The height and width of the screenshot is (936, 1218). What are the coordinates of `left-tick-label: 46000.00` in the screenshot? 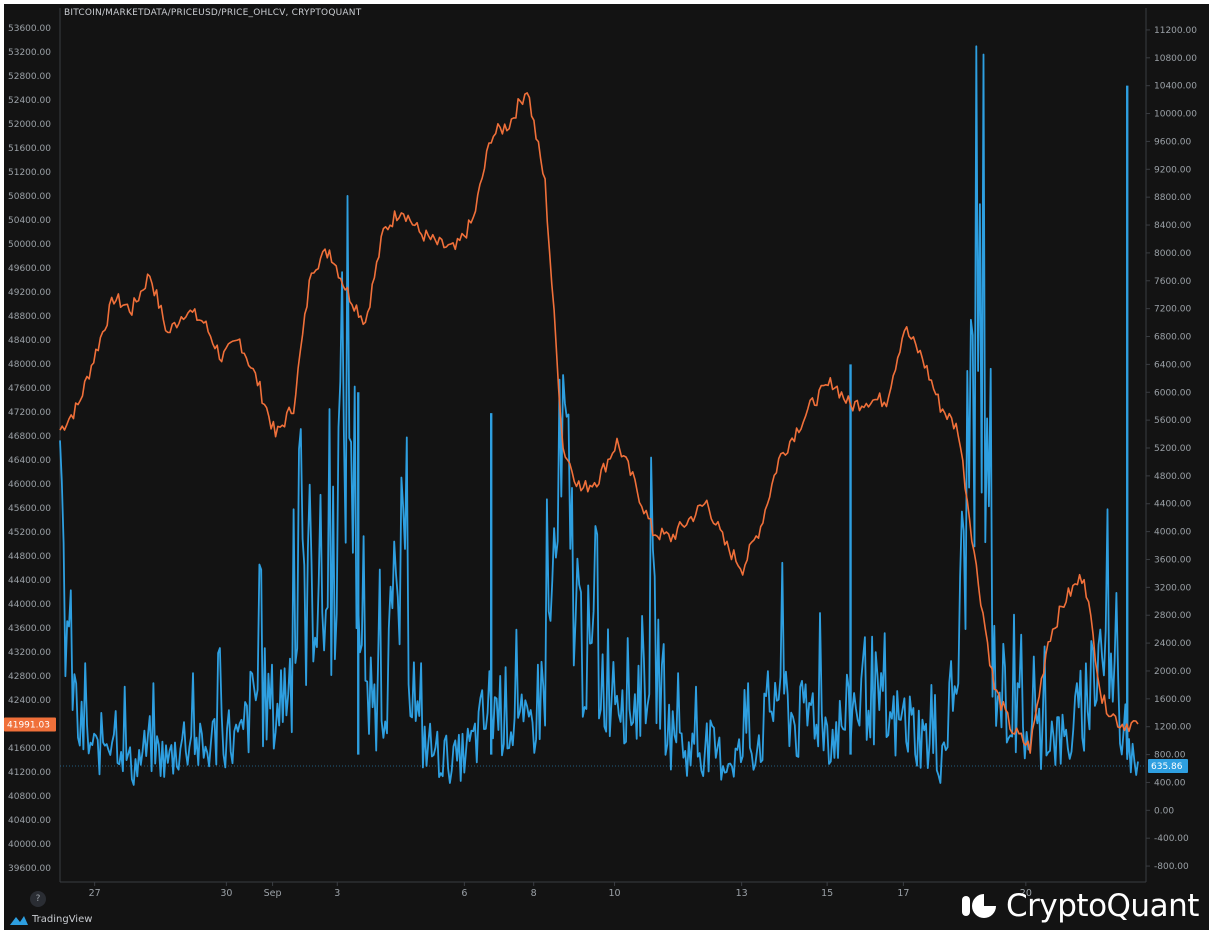 It's located at (29, 485).